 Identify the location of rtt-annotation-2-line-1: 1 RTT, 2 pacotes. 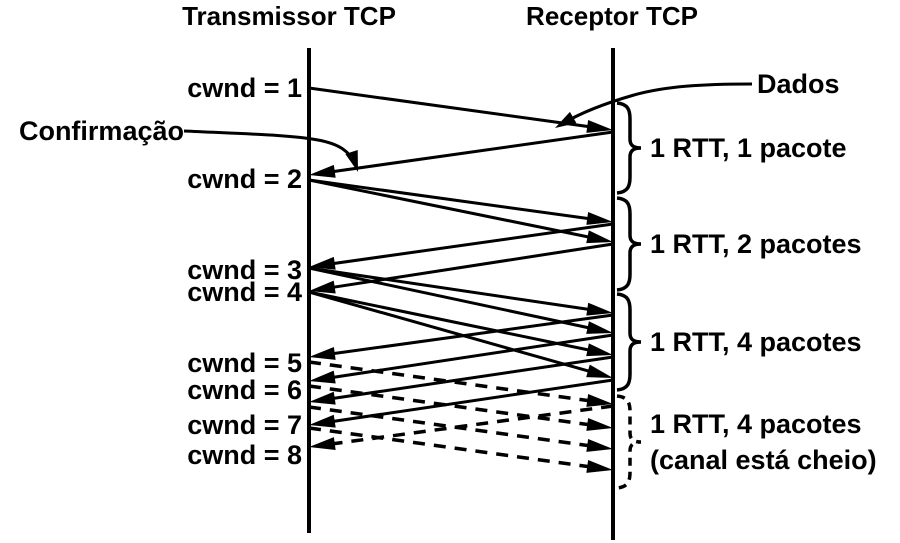
(756, 244).